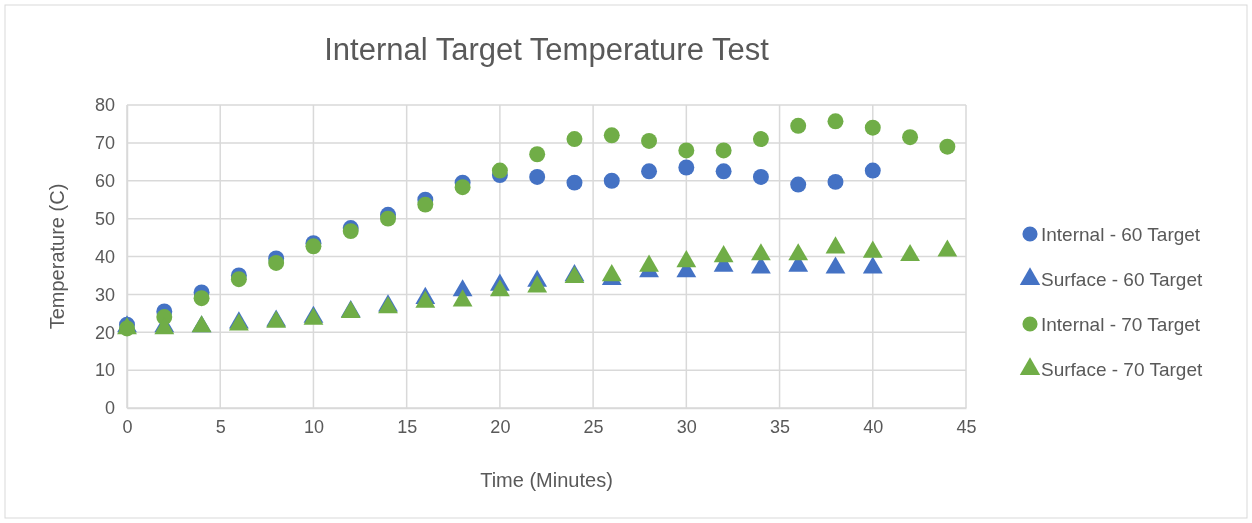 The height and width of the screenshot is (523, 1252). Describe the element at coordinates (104, 105) in the screenshot. I see `y-tick-label: 80` at that location.